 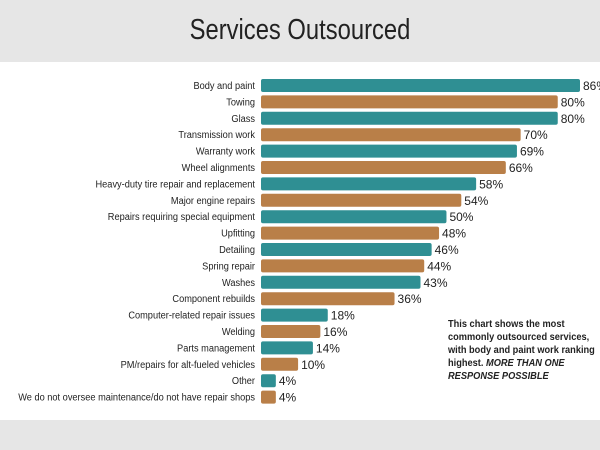 I want to click on footer-band, so click(x=300, y=435).